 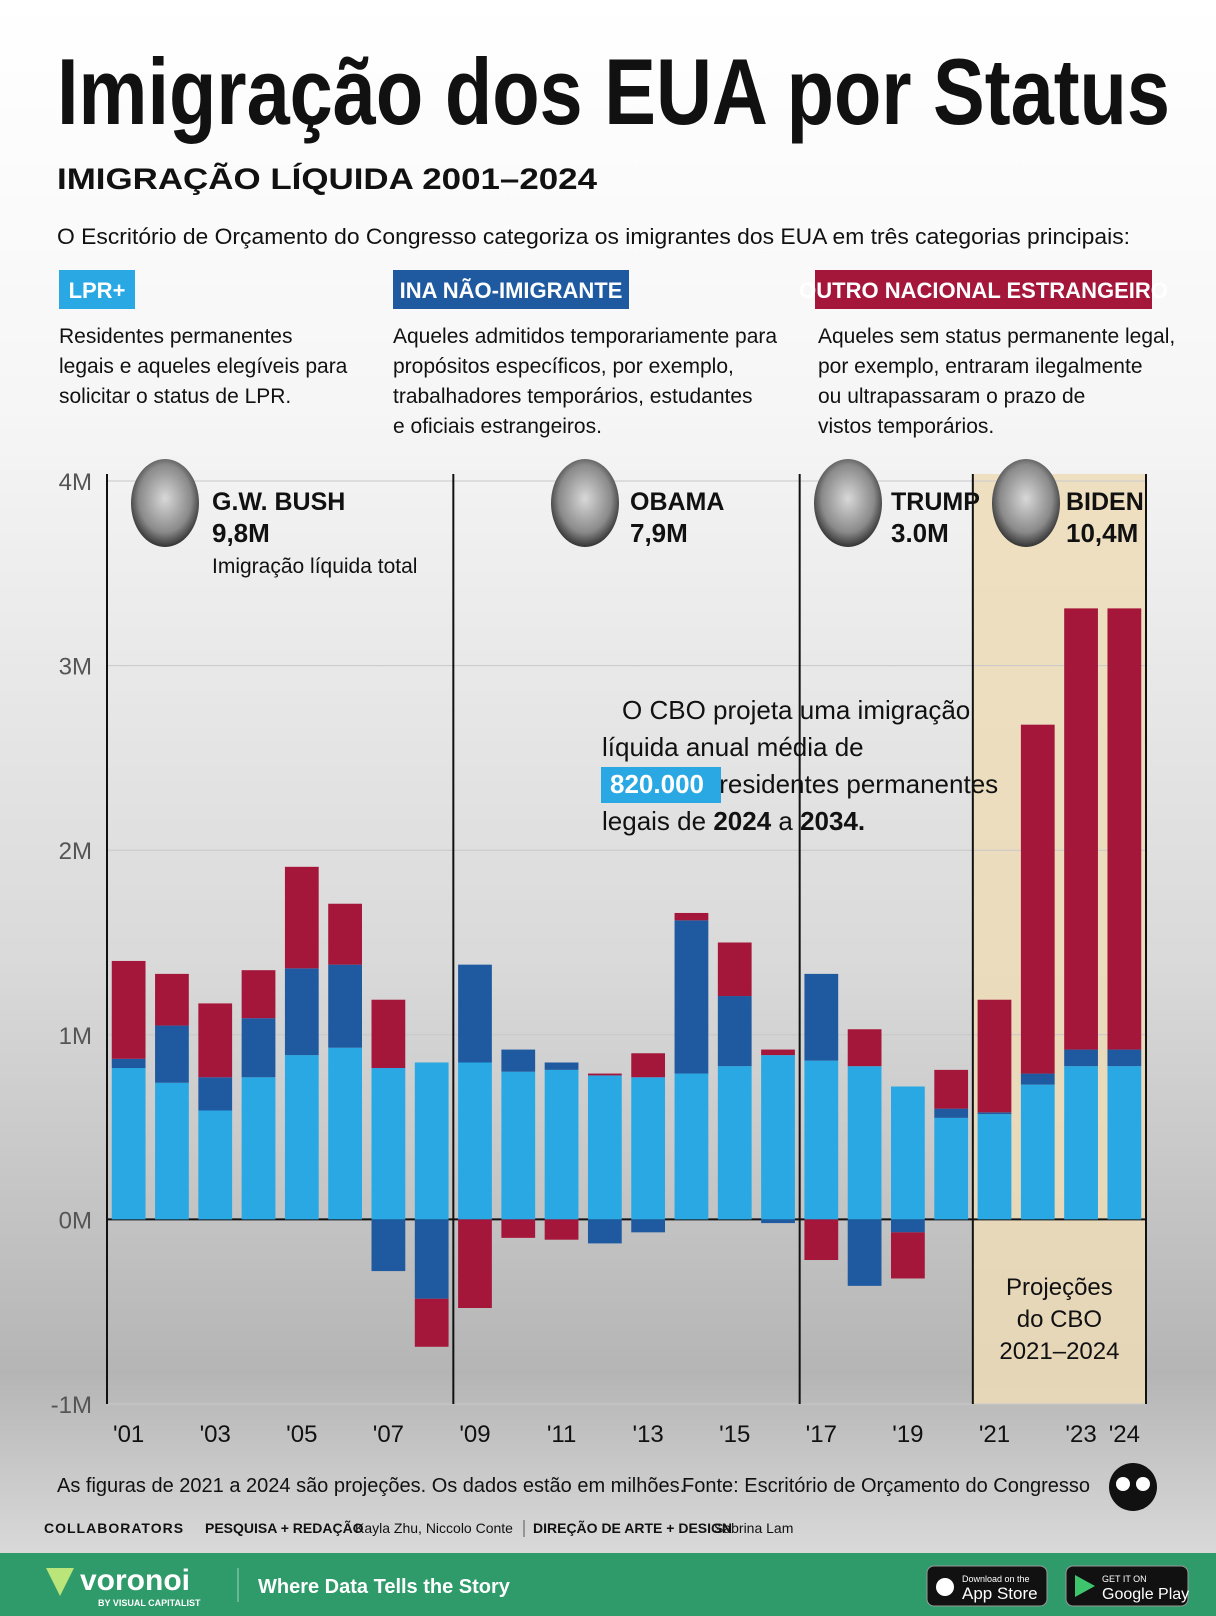 I want to click on x-tick-label: '07, so click(x=388, y=1434).